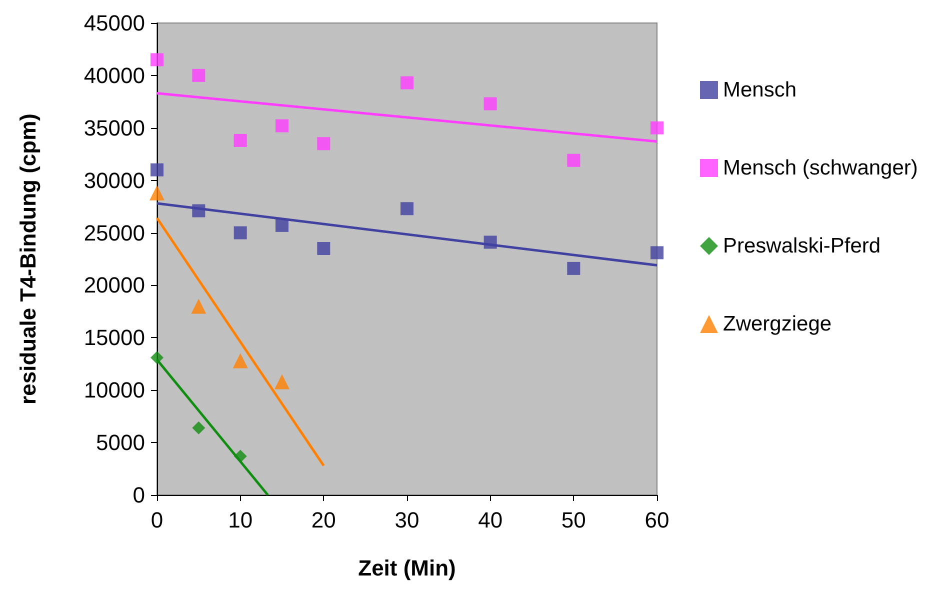 The image size is (935, 611). I want to click on x-tick-label: 20, so click(323, 520).